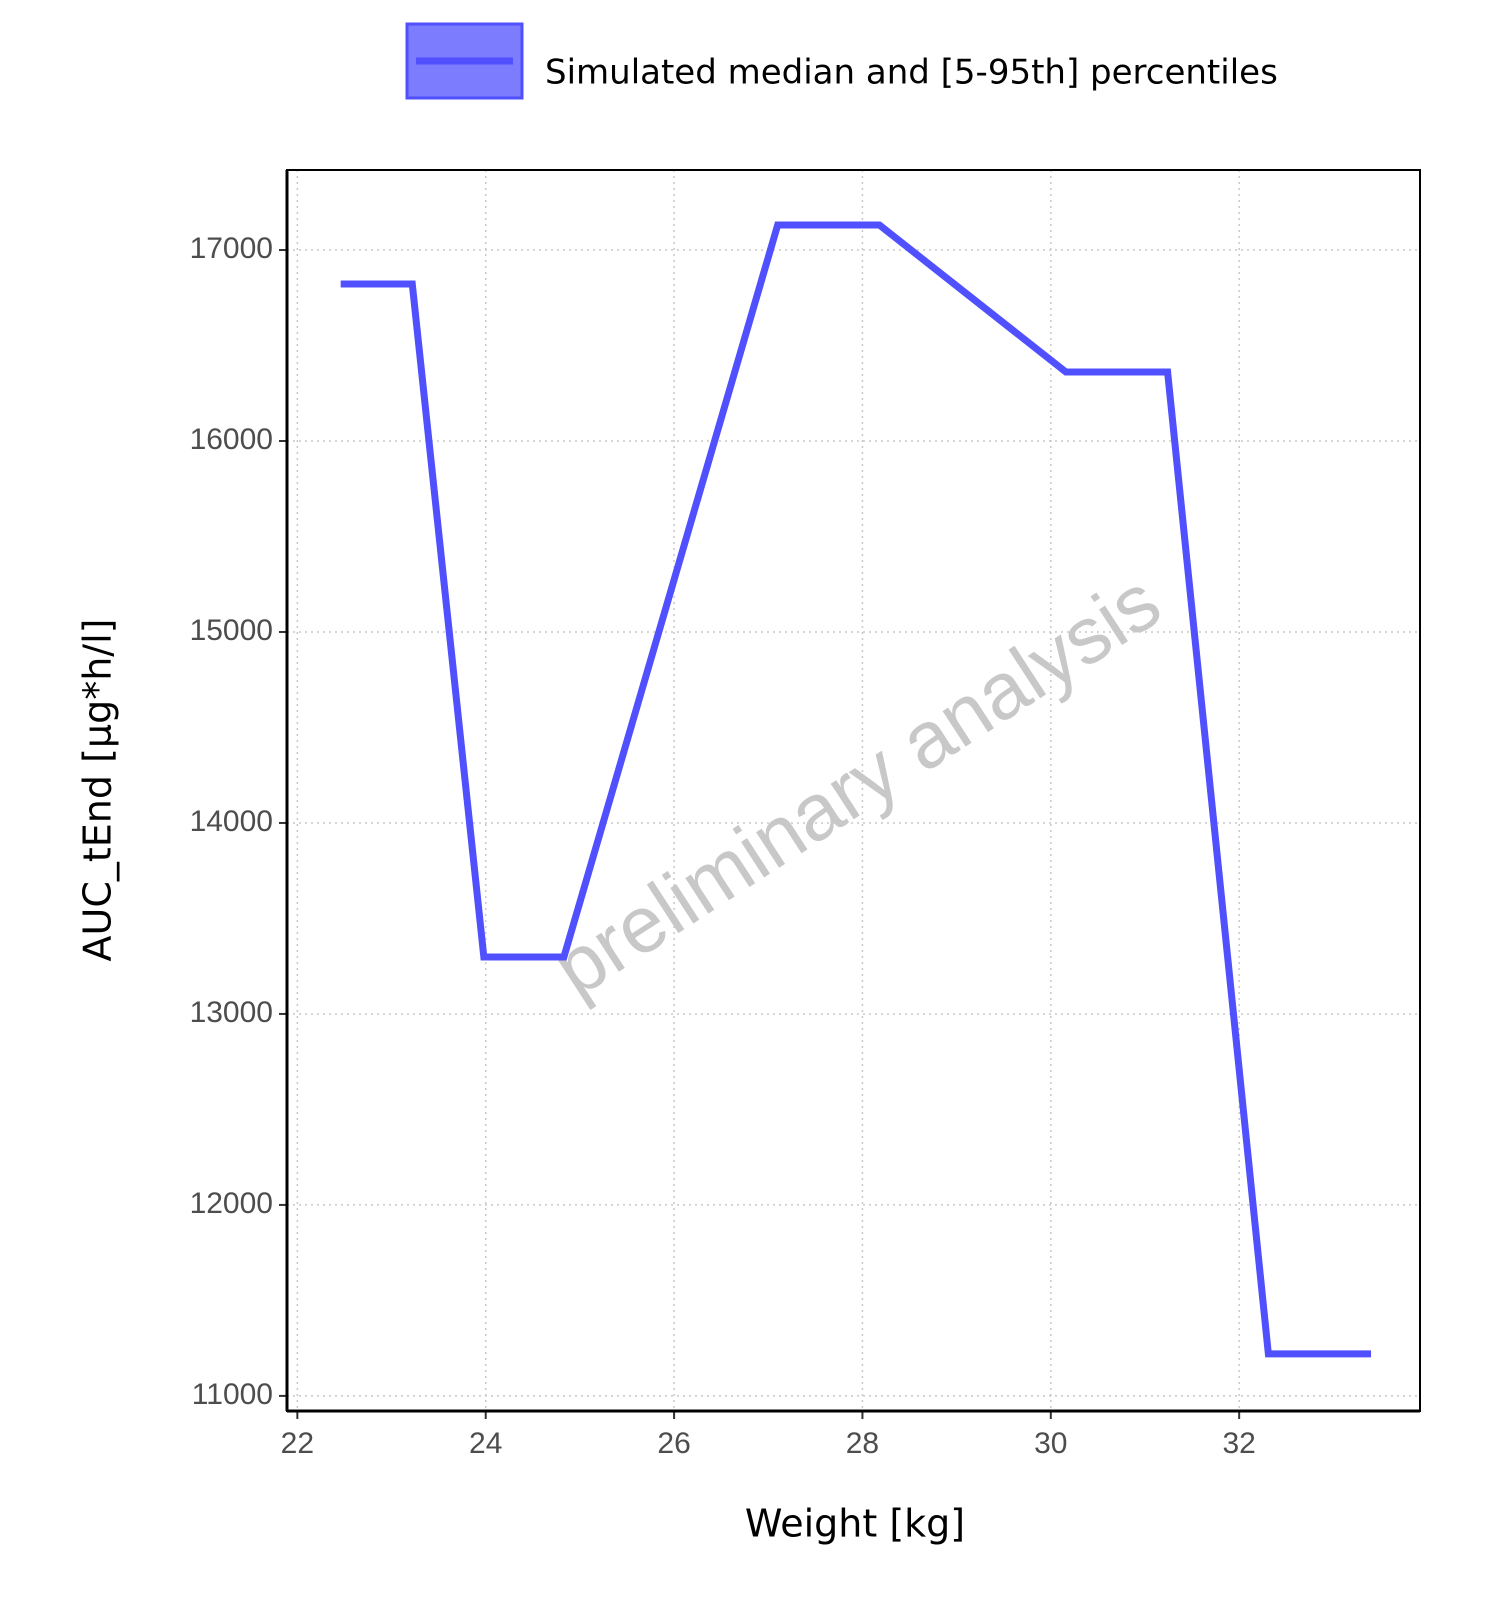  Describe the element at coordinates (231, 1012) in the screenshot. I see `y-tick-label: 13000` at that location.